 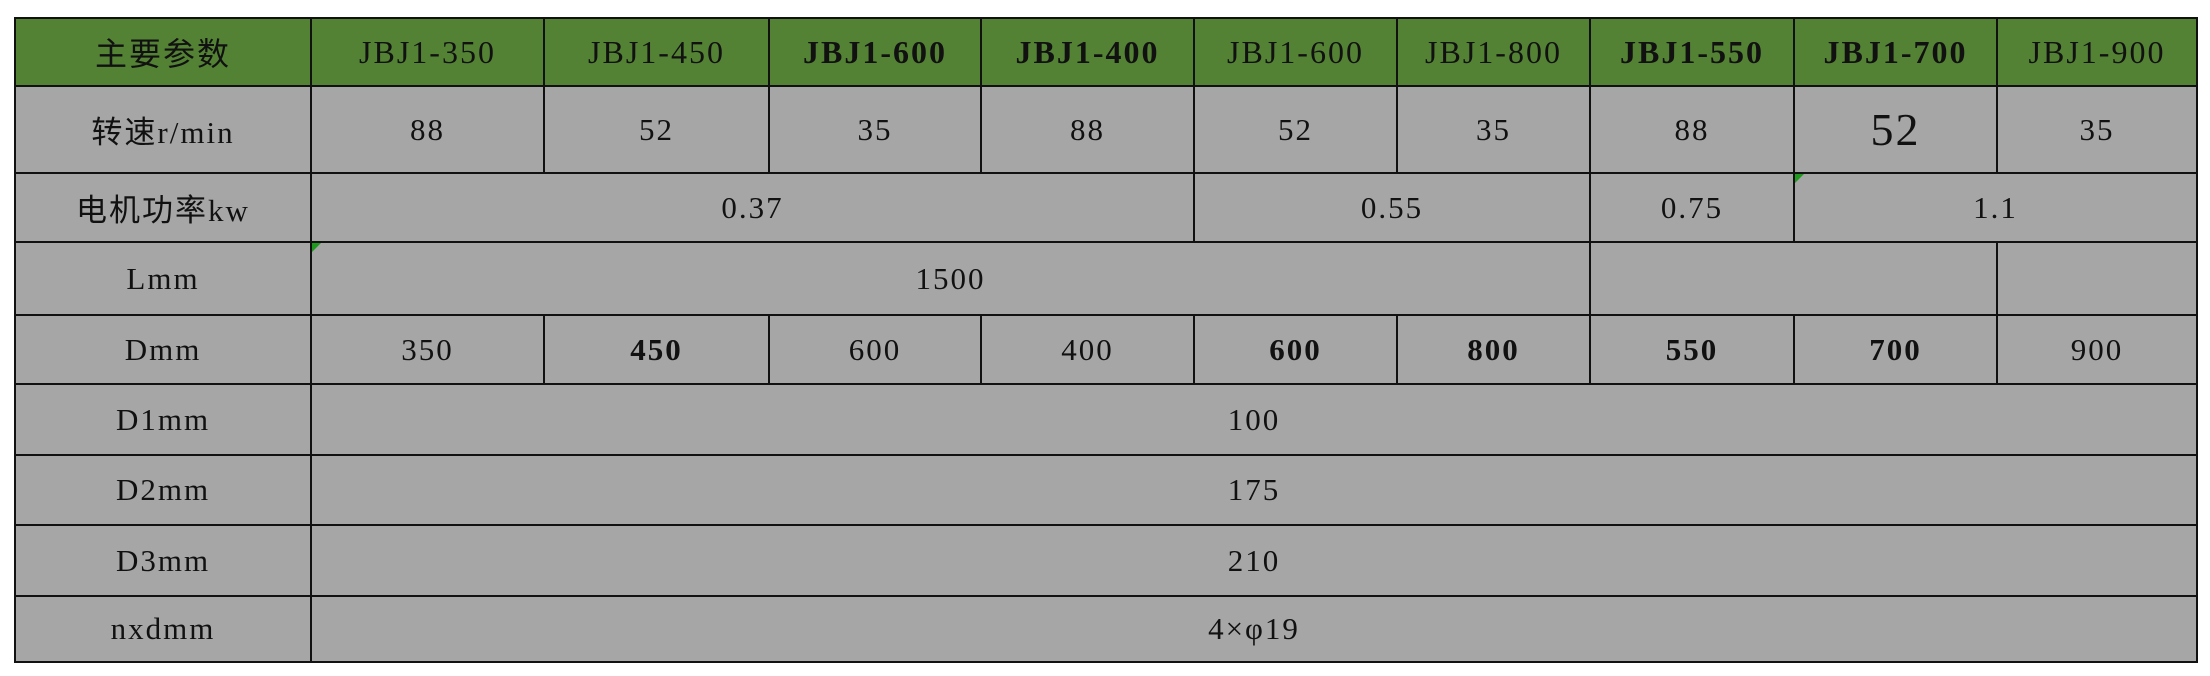 I want to click on model-header: JBJ1-450, so click(x=656, y=52).